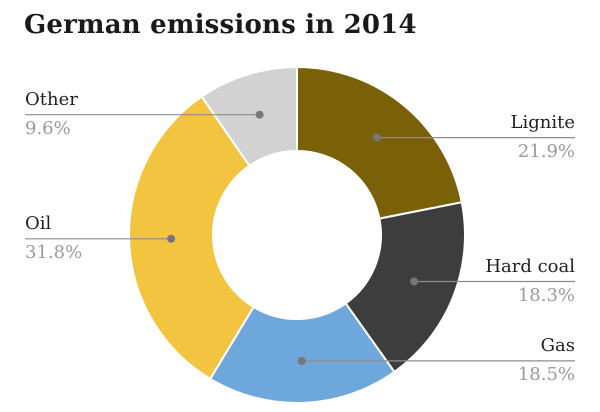  Describe the element at coordinates (171, 238) in the screenshot. I see `callout-dot-oil` at that location.